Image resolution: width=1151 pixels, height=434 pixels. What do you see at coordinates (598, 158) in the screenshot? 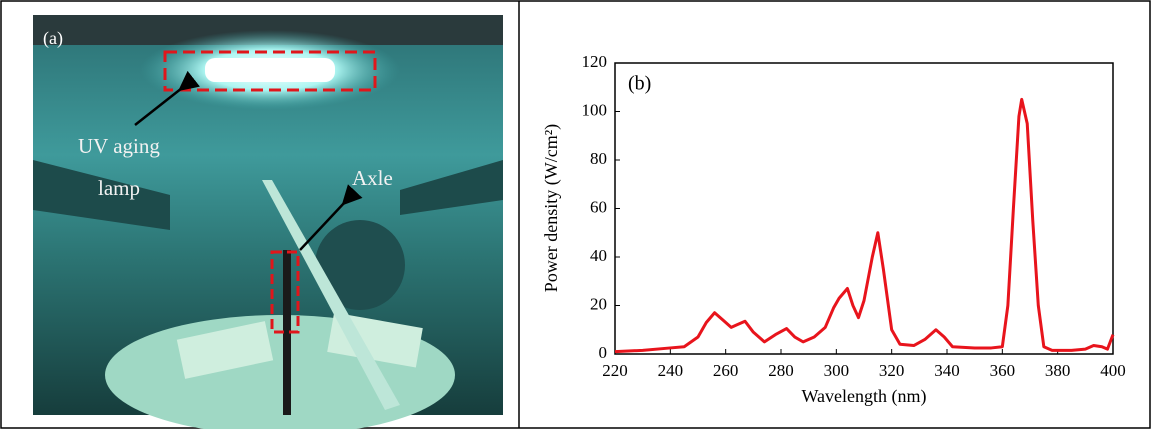
I see `y-tick-label: 80` at bounding box center [598, 158].